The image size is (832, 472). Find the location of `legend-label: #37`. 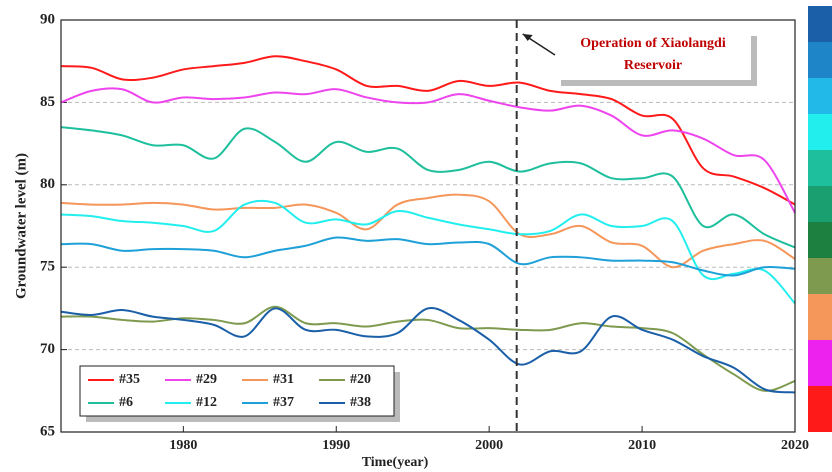

legend-label: #37 is located at coordinates (283, 402).